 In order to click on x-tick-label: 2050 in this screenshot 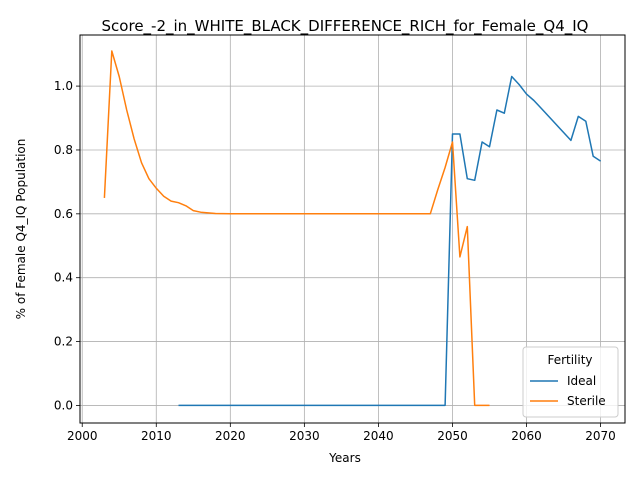, I will do `click(452, 436)`.